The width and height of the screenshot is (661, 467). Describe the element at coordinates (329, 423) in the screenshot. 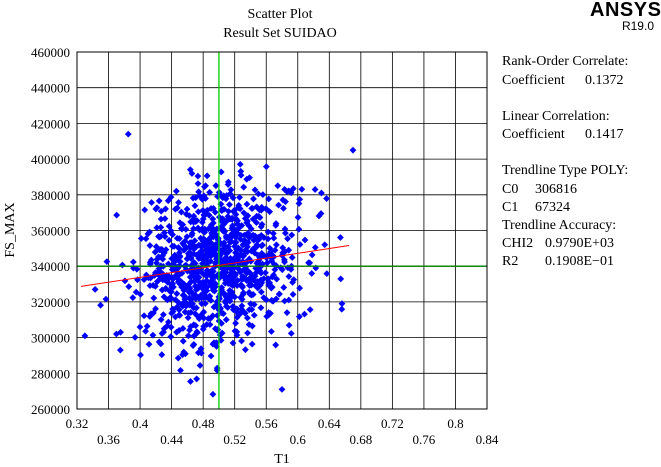

I see `x-tick-label: 0.64` at that location.